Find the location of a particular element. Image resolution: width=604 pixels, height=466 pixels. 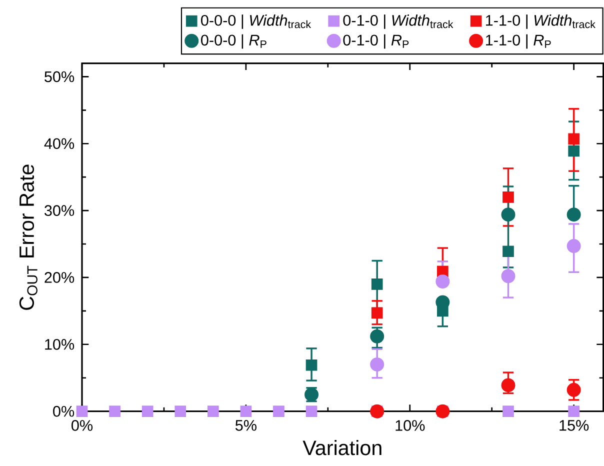

y-tick-label: 20% is located at coordinates (59, 277).